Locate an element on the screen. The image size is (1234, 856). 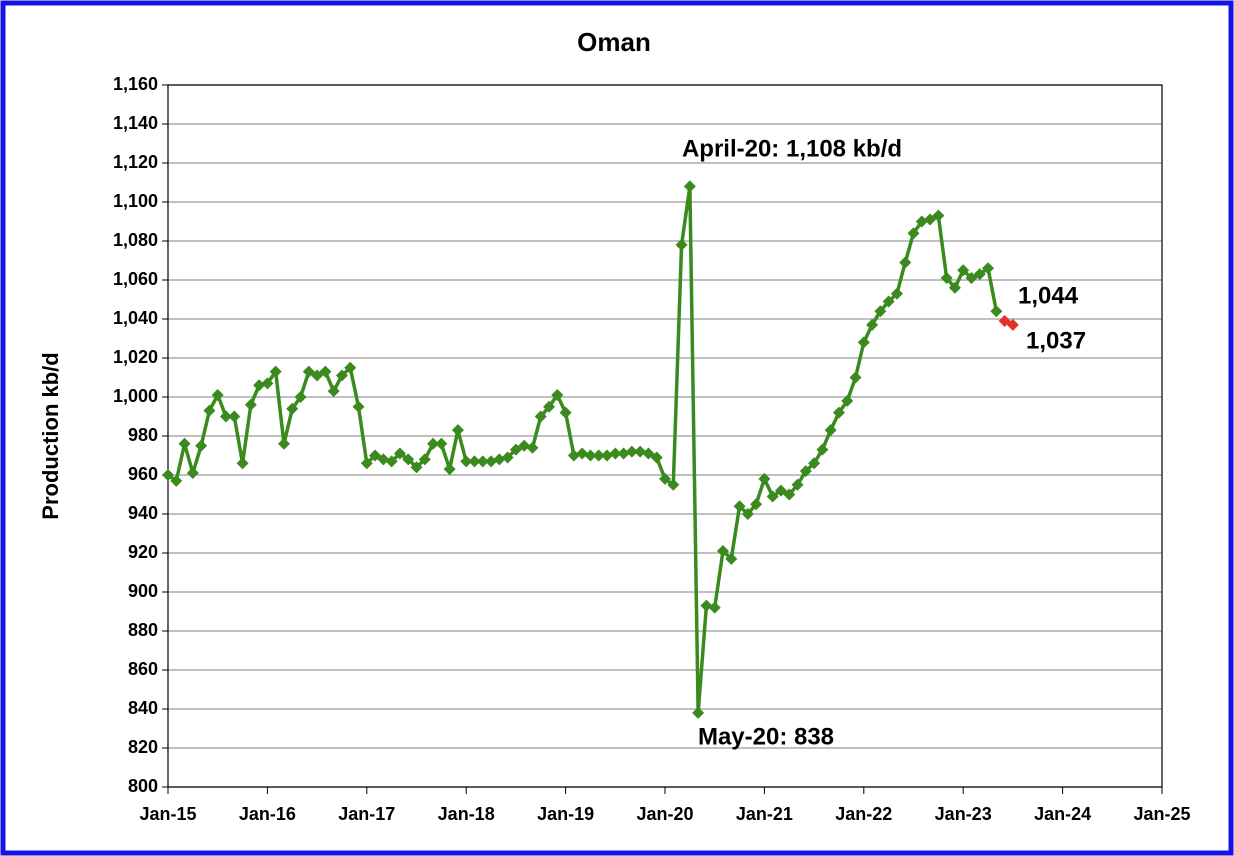
y-tick-label: 1,100 is located at coordinates (135, 201).